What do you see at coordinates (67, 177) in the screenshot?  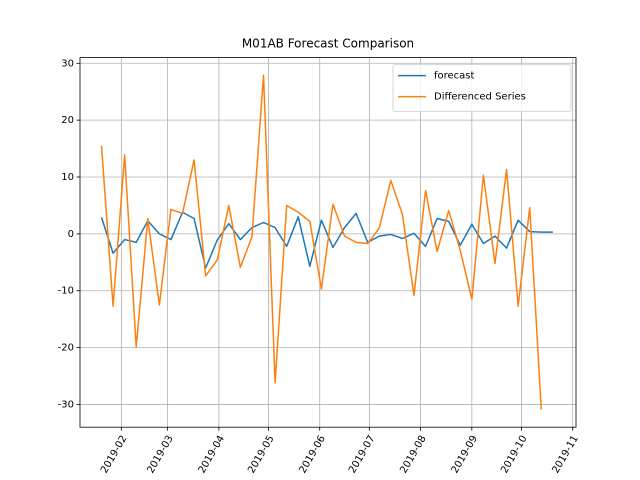 I see `y-tick-label: 10` at bounding box center [67, 177].